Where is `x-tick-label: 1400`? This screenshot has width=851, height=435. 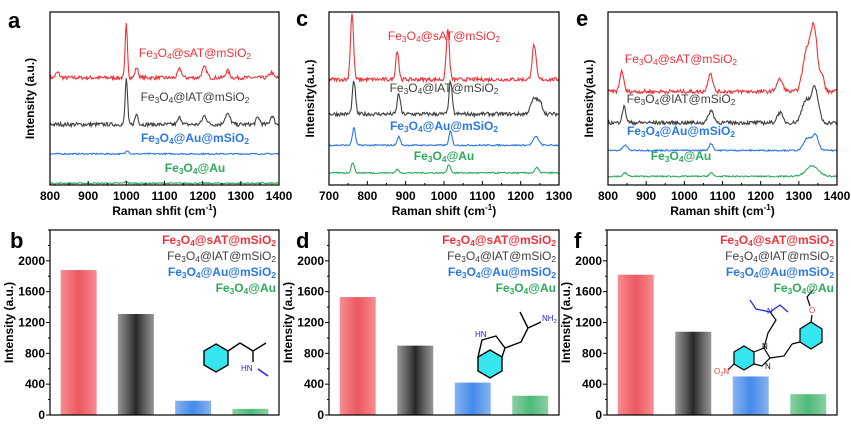
x-tick-label: 1400 is located at coordinates (837, 196).